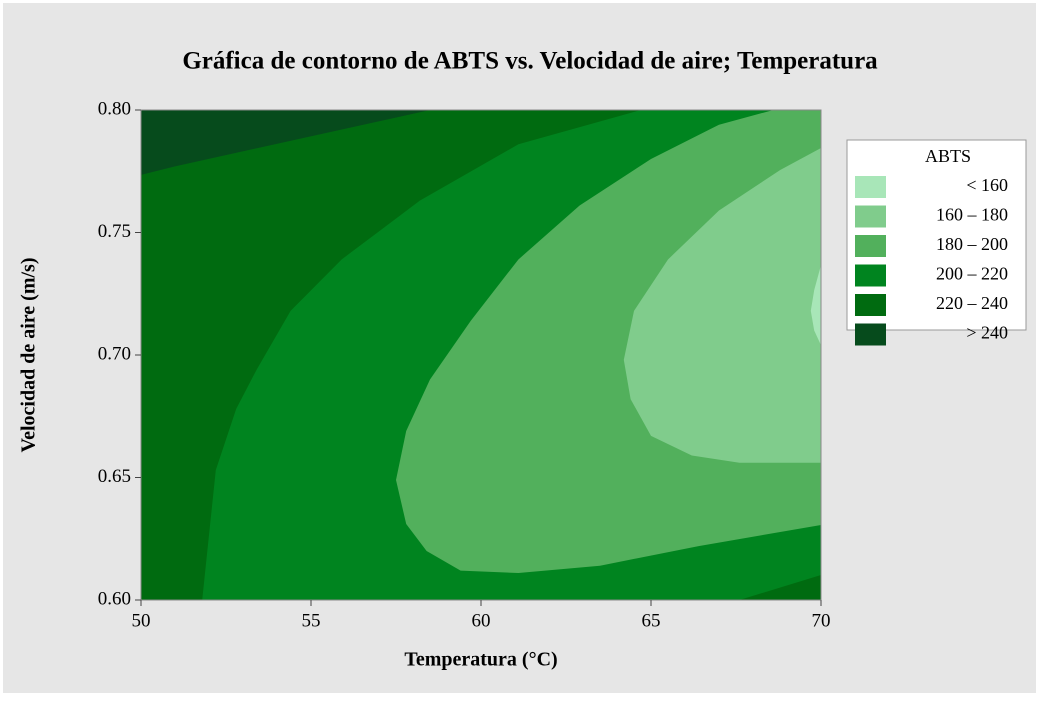 The image size is (1039, 701). Describe the element at coordinates (972, 274) in the screenshot. I see `legend-label: 200 – 220` at that location.